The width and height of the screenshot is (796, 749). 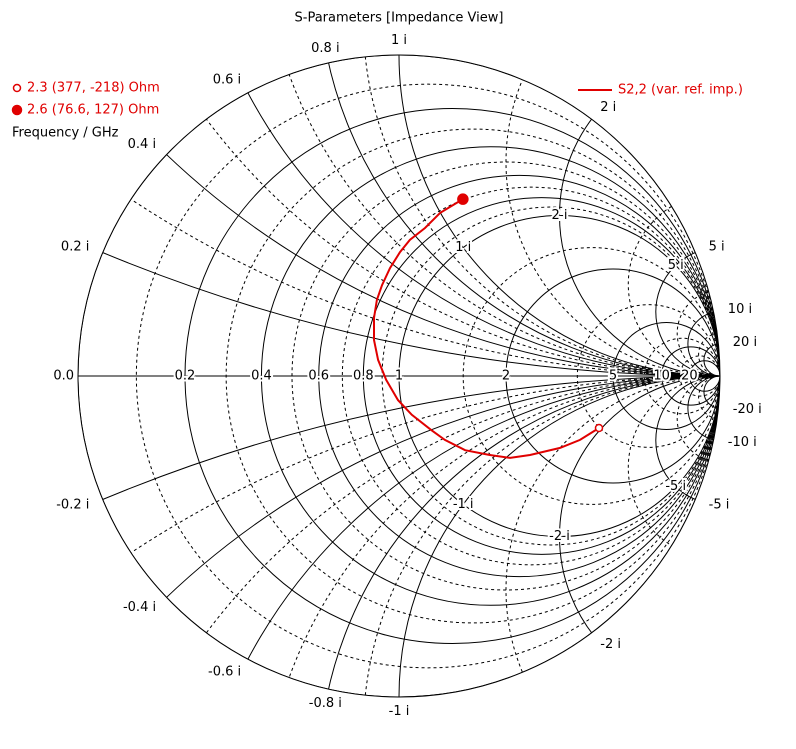 What do you see at coordinates (261, 376) in the screenshot?
I see `r-tick-label: 0.4` at bounding box center [261, 376].